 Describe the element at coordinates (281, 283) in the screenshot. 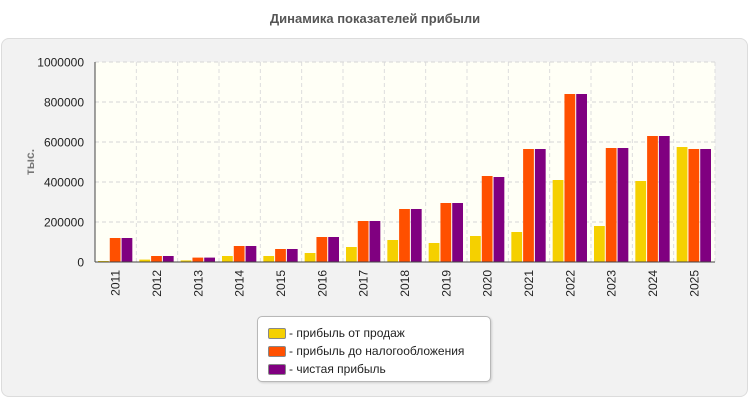

I see `x-tick-label: 2015` at that location.